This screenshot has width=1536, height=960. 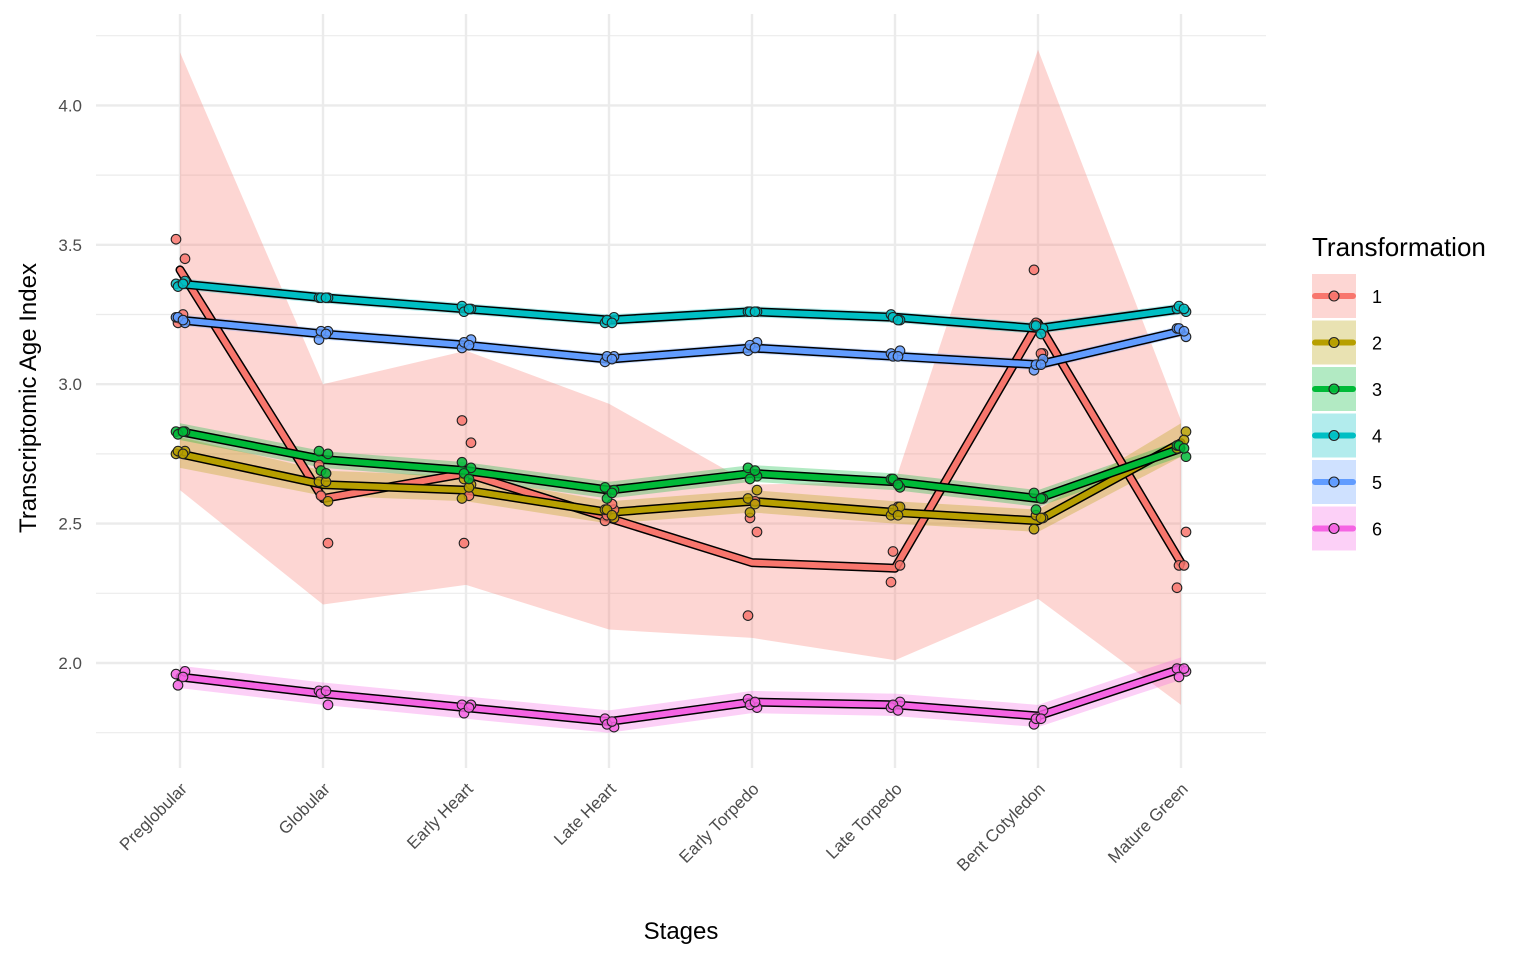 What do you see at coordinates (1377, 530) in the screenshot?
I see `legend-label: 6` at bounding box center [1377, 530].